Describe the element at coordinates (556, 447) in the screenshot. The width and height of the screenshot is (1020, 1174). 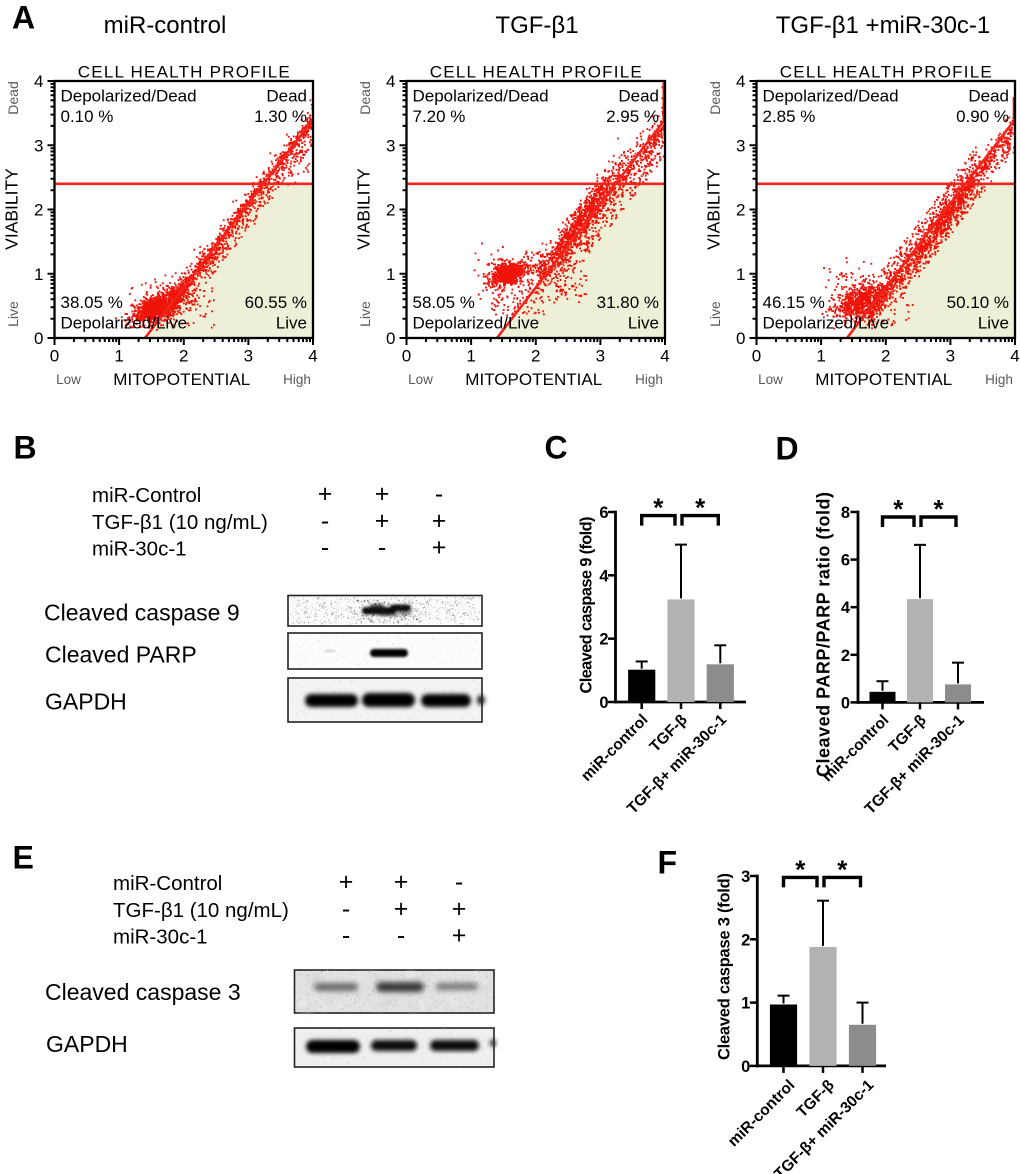
I see `svg-text: C` at that location.